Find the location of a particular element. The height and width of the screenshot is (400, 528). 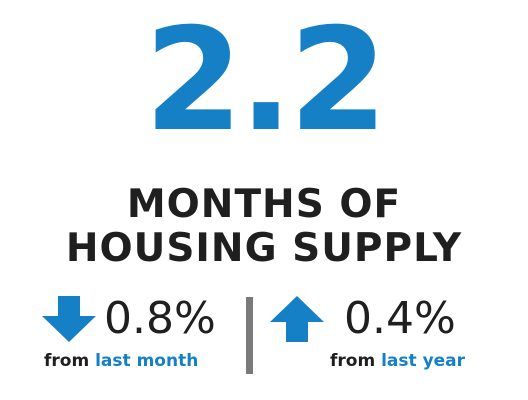

yearly-change-stat: 0.4% is located at coordinates (380, 319).